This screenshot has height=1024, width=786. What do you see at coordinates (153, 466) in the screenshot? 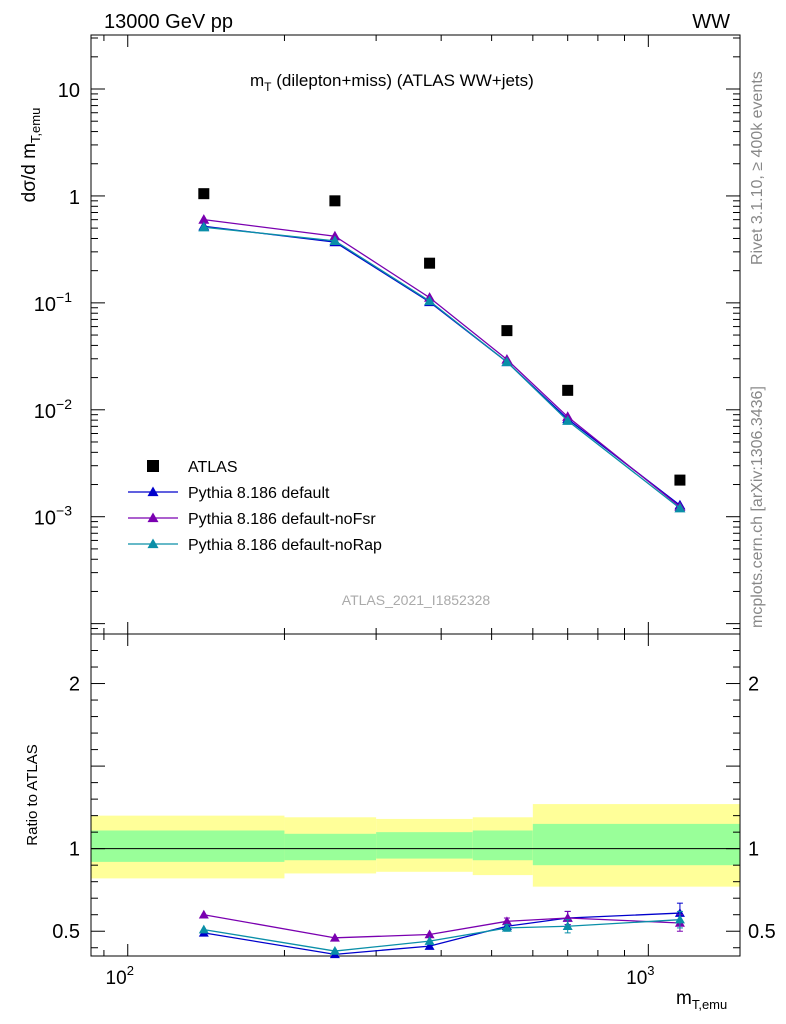
I see `legend-marker-atlas` at bounding box center [153, 466].